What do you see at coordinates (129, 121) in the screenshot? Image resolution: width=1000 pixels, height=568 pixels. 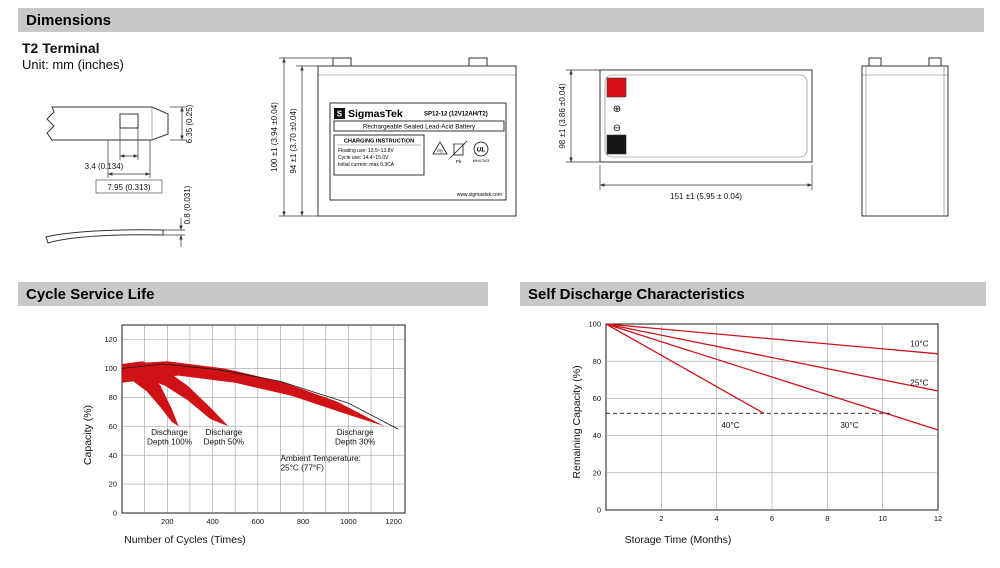 I see `terminal-slot` at bounding box center [129, 121].